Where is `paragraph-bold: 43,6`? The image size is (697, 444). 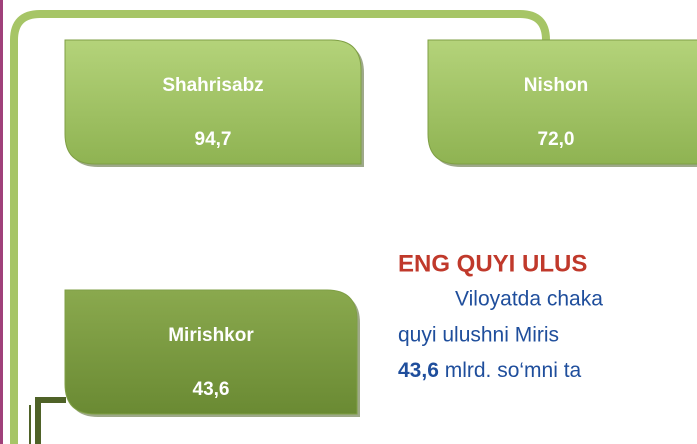
paragraph-bold: 43,6 is located at coordinates (418, 370).